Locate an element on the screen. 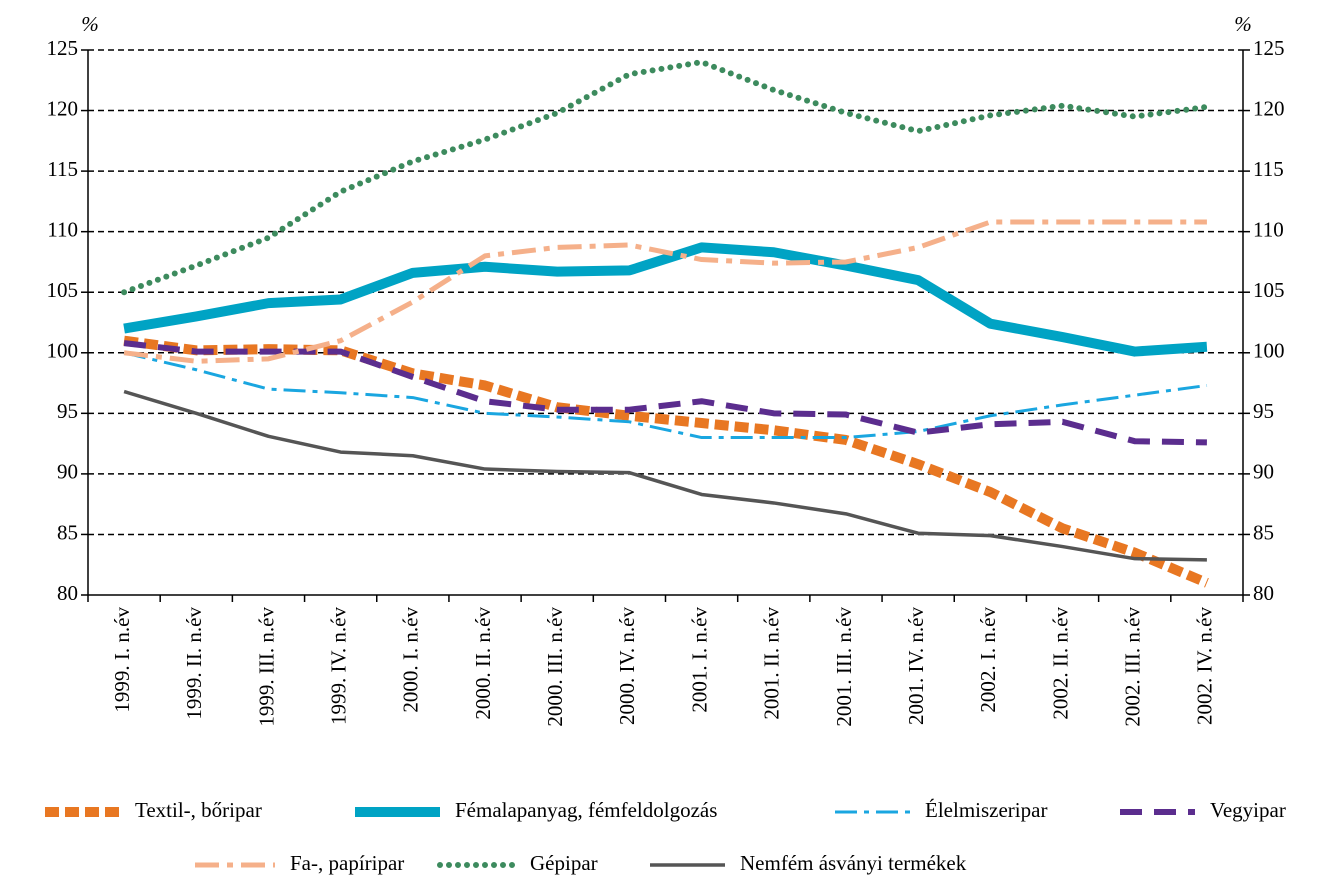  legend-item: Fémalapanyag, fémfeldolgozás is located at coordinates (536, 810).